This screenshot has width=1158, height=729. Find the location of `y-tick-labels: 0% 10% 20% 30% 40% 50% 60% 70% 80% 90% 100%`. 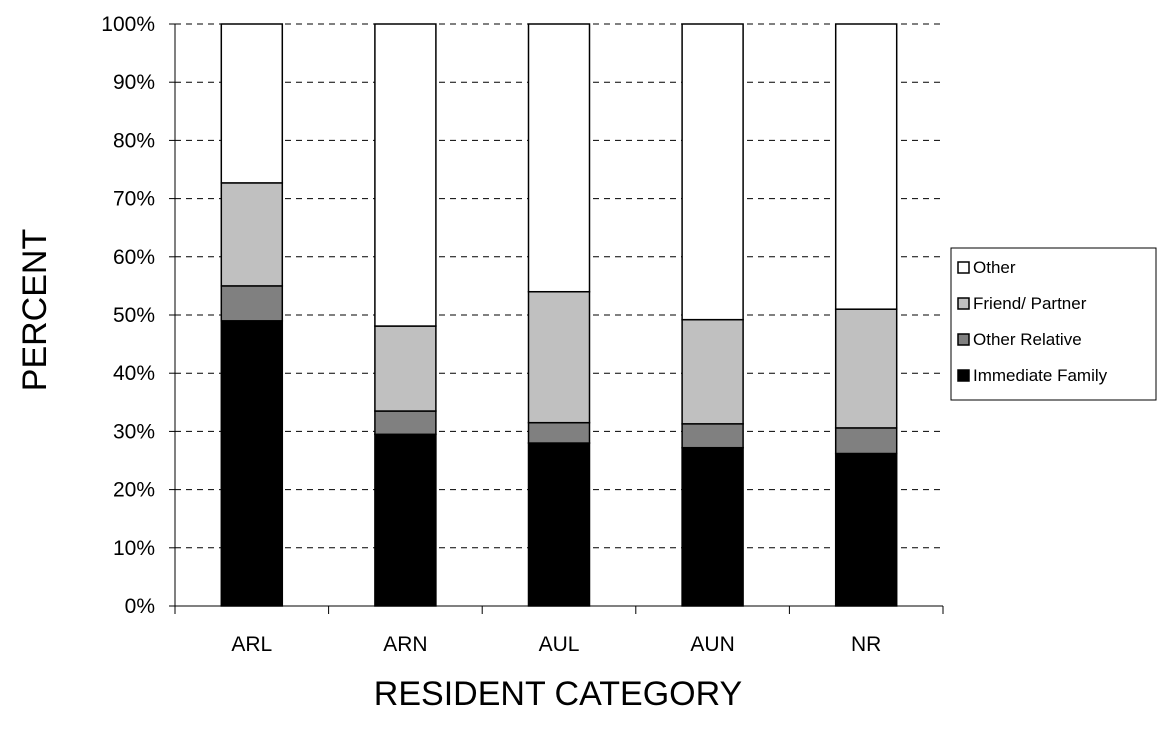

y-tick-labels: 0% 10% 20% 30% 40% 50% 60% 70% 80% 90% 100% is located at coordinates (128, 315).